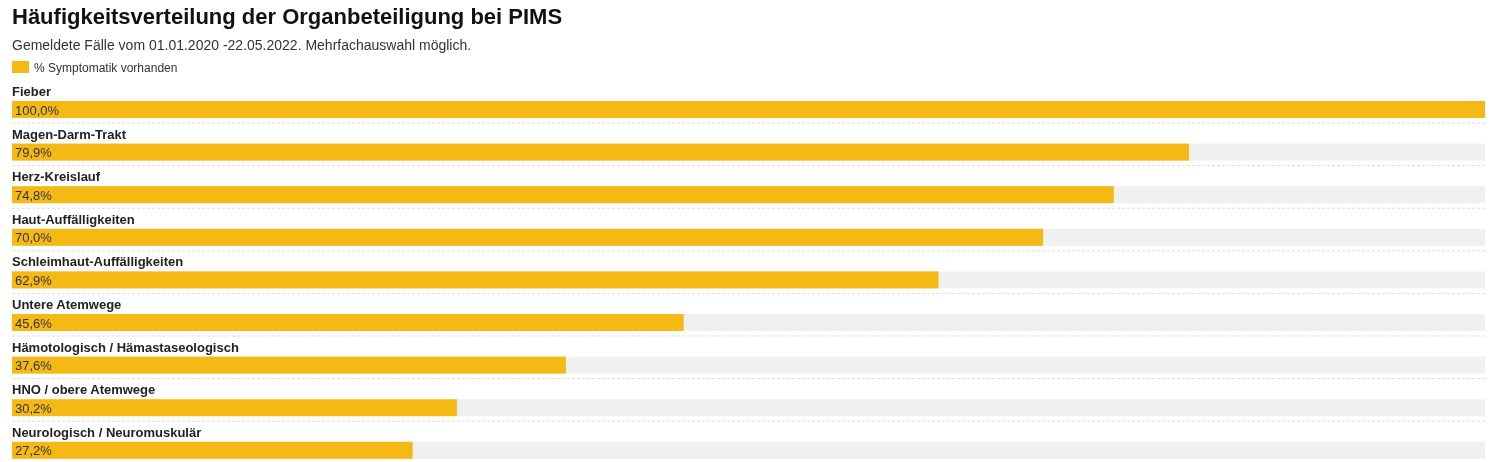 This screenshot has width=1501, height=462. What do you see at coordinates (34, 195) in the screenshot?
I see `data-label: 74,8%` at bounding box center [34, 195].